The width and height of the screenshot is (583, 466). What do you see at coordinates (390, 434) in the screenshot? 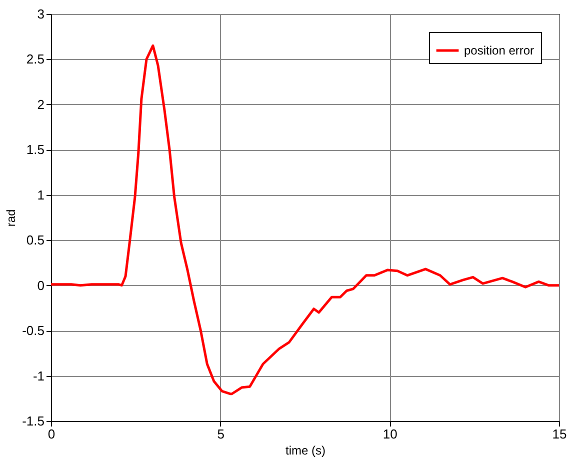
I see `x-tick-label: 10` at bounding box center [390, 434].